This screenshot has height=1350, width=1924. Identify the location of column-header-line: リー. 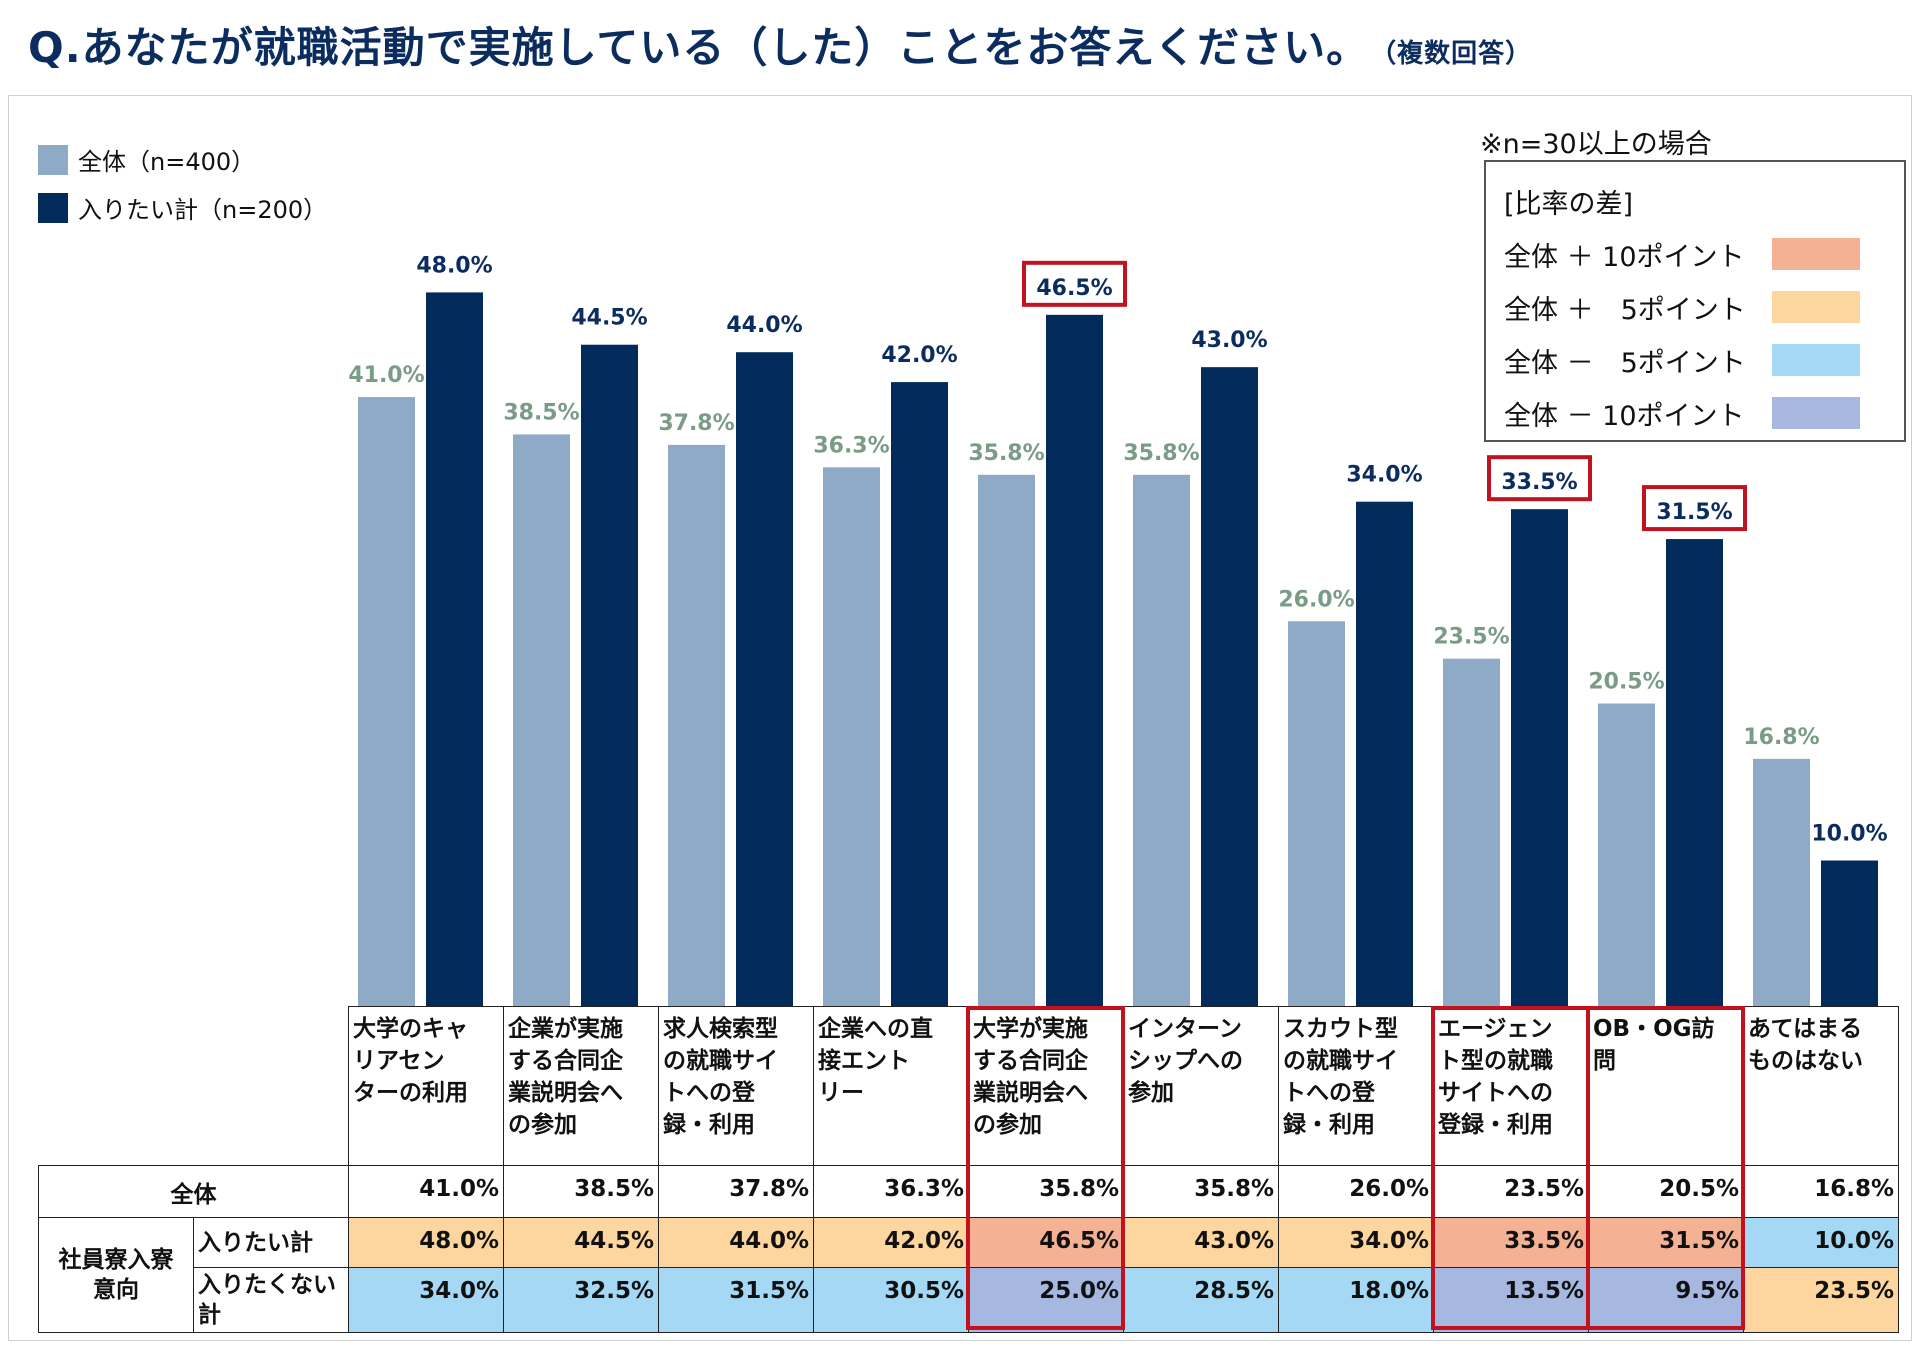
(841, 1093).